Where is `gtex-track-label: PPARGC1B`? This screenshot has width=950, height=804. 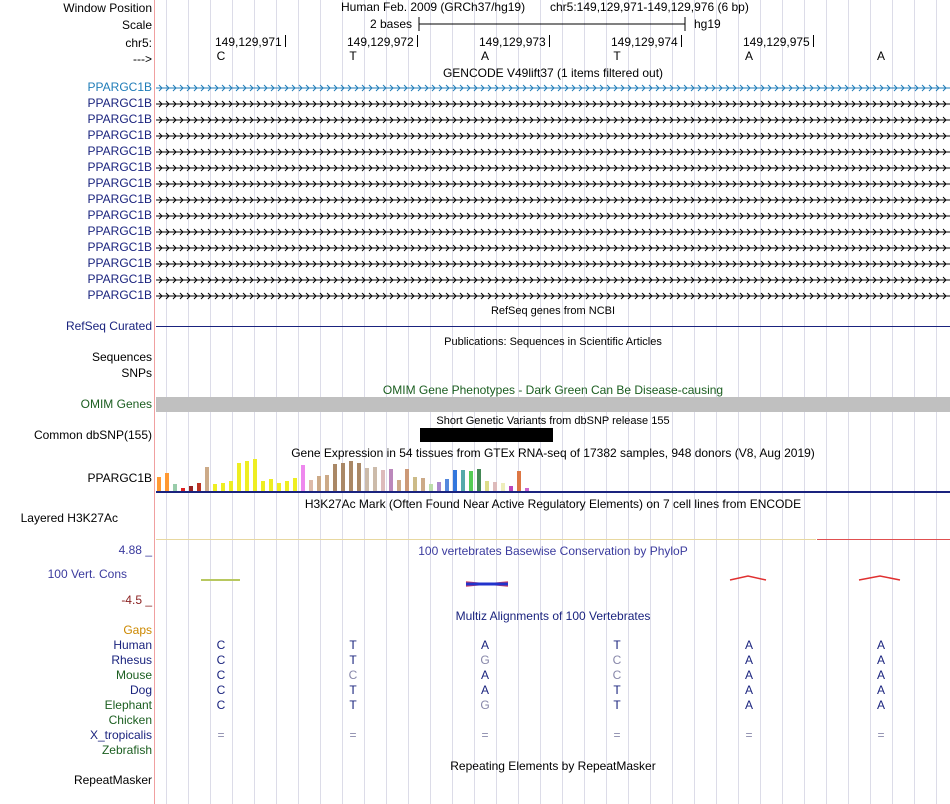
gtex-track-label: PPARGC1B is located at coordinates (119, 478).